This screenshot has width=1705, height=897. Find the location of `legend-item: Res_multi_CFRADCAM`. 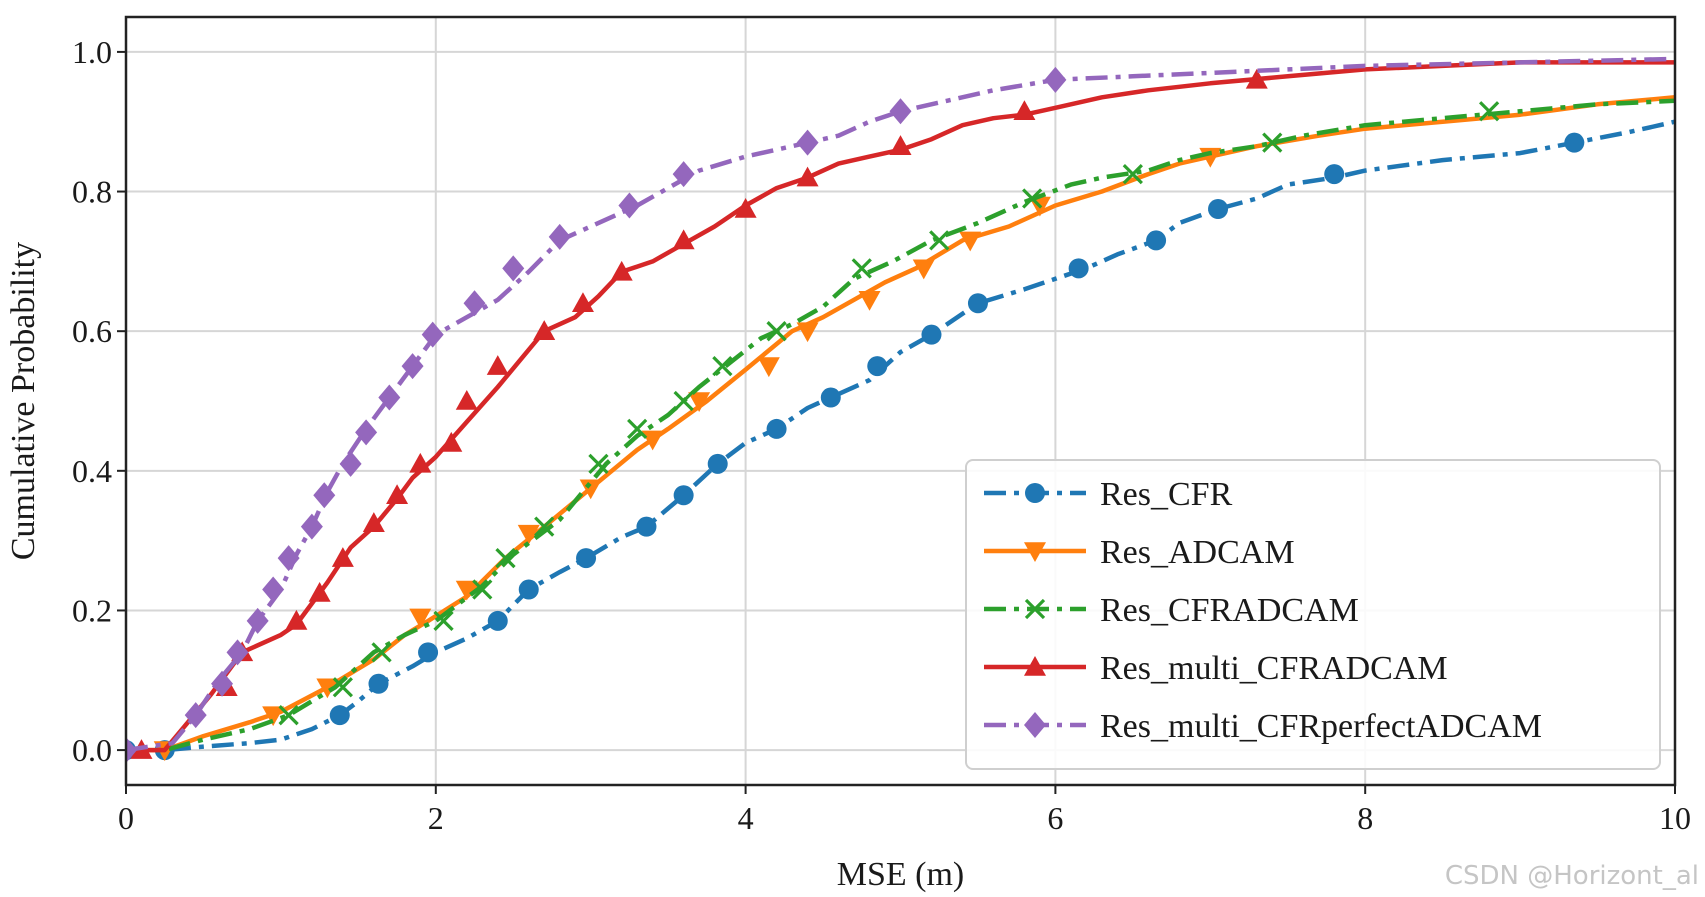

legend-item: Res_multi_CFRADCAM is located at coordinates (1216, 668).